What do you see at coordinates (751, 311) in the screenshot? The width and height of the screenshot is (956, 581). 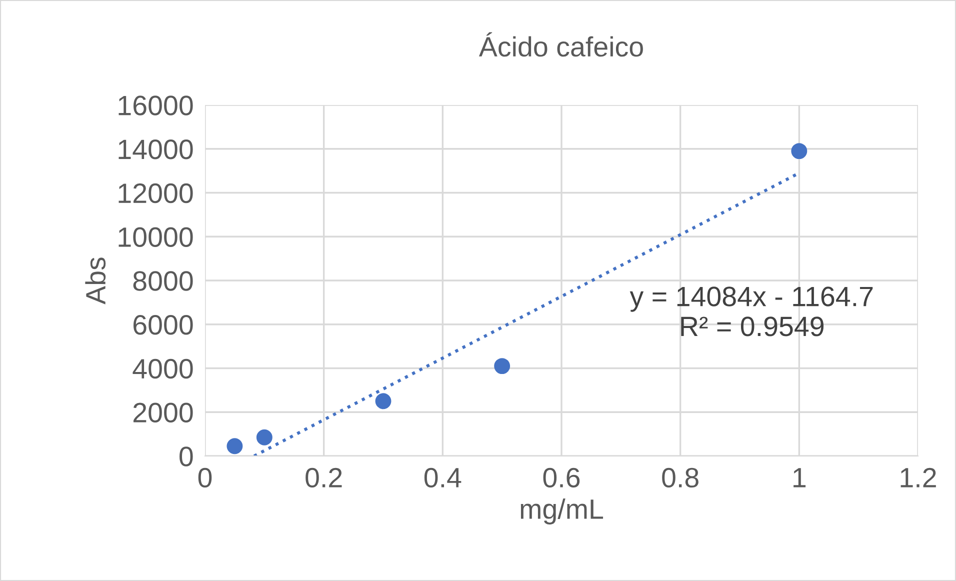 I see `annotation: y = 14084x - 1164.7 R² = 0.9549` at bounding box center [751, 311].